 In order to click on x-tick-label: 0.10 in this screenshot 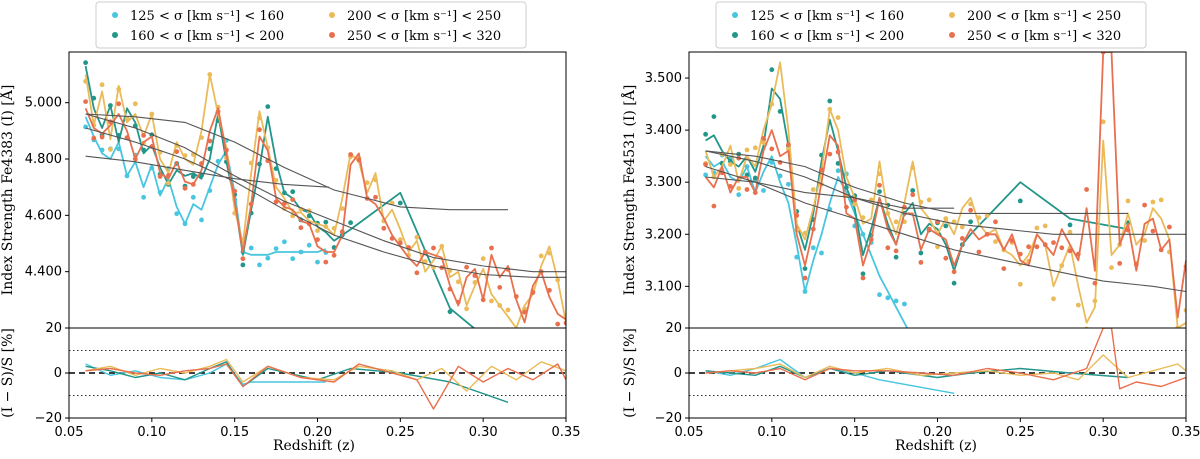, I will do `click(771, 432)`.